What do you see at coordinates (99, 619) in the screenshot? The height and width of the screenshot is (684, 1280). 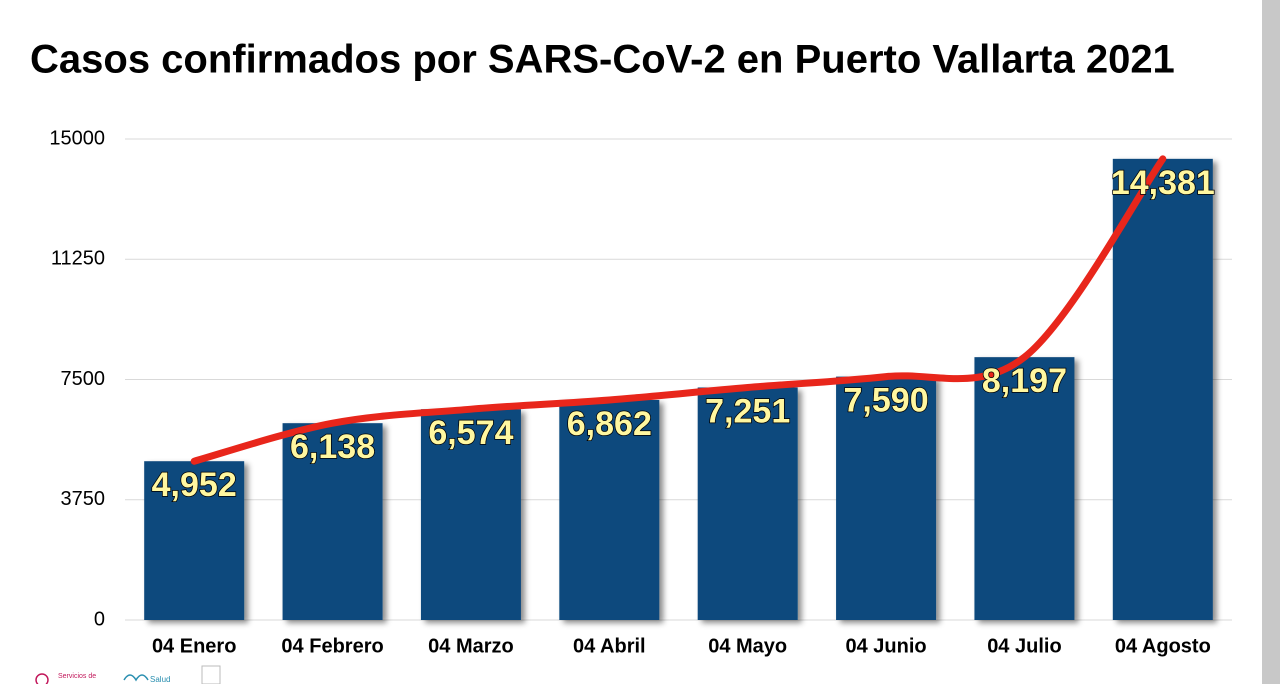 I see `y-tick-label: 0` at bounding box center [99, 619].